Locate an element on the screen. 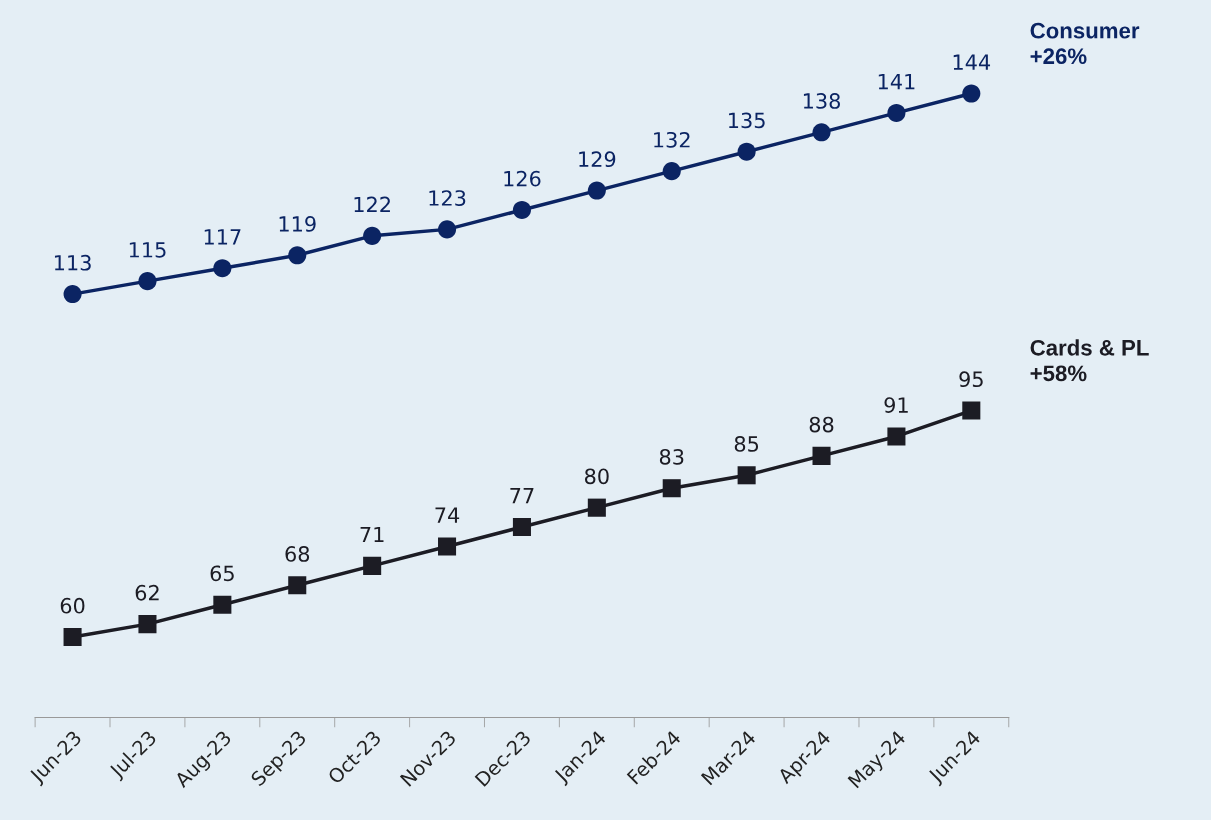 This screenshot has height=820, width=1211. data-label: 119 is located at coordinates (297, 224).